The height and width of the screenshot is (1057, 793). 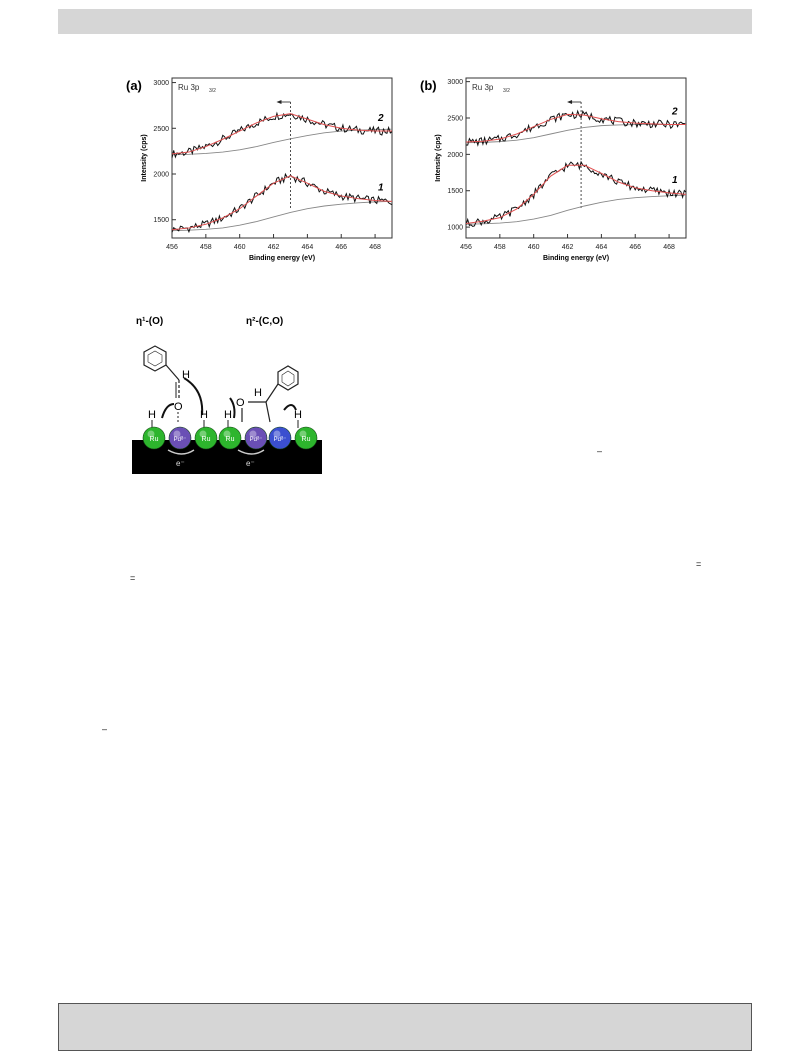 I want to click on atom-o-left: O, so click(x=178, y=407).